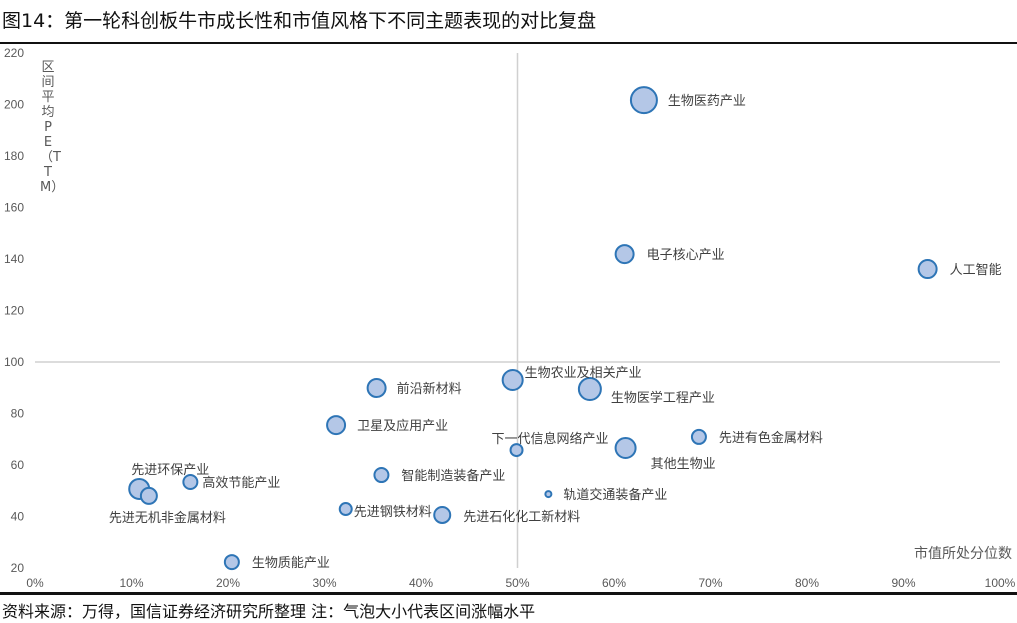 The height and width of the screenshot is (623, 1017). What do you see at coordinates (710, 583) in the screenshot?
I see `x-tick-label: 70%` at bounding box center [710, 583].